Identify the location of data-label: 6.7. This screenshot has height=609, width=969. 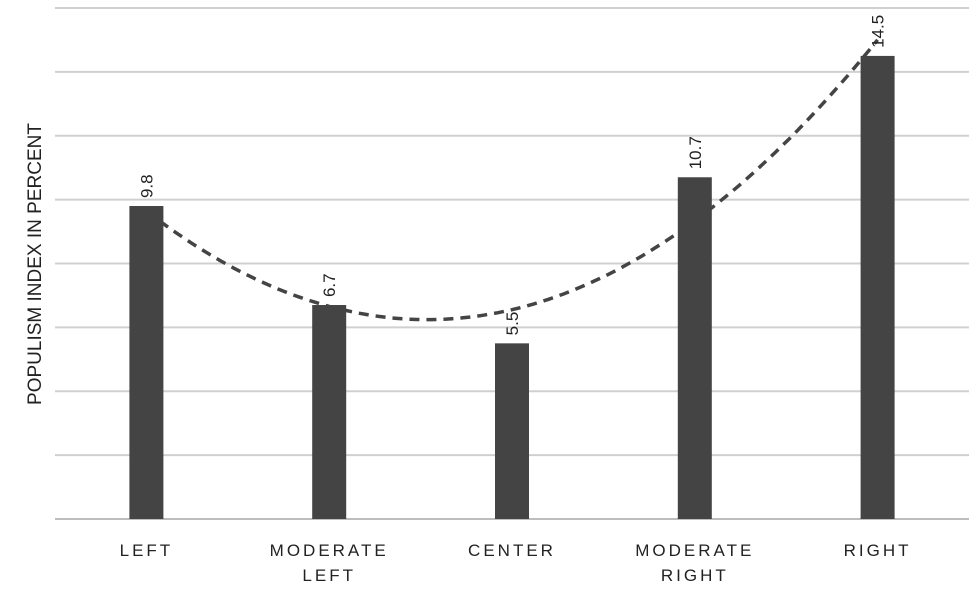
(329, 285).